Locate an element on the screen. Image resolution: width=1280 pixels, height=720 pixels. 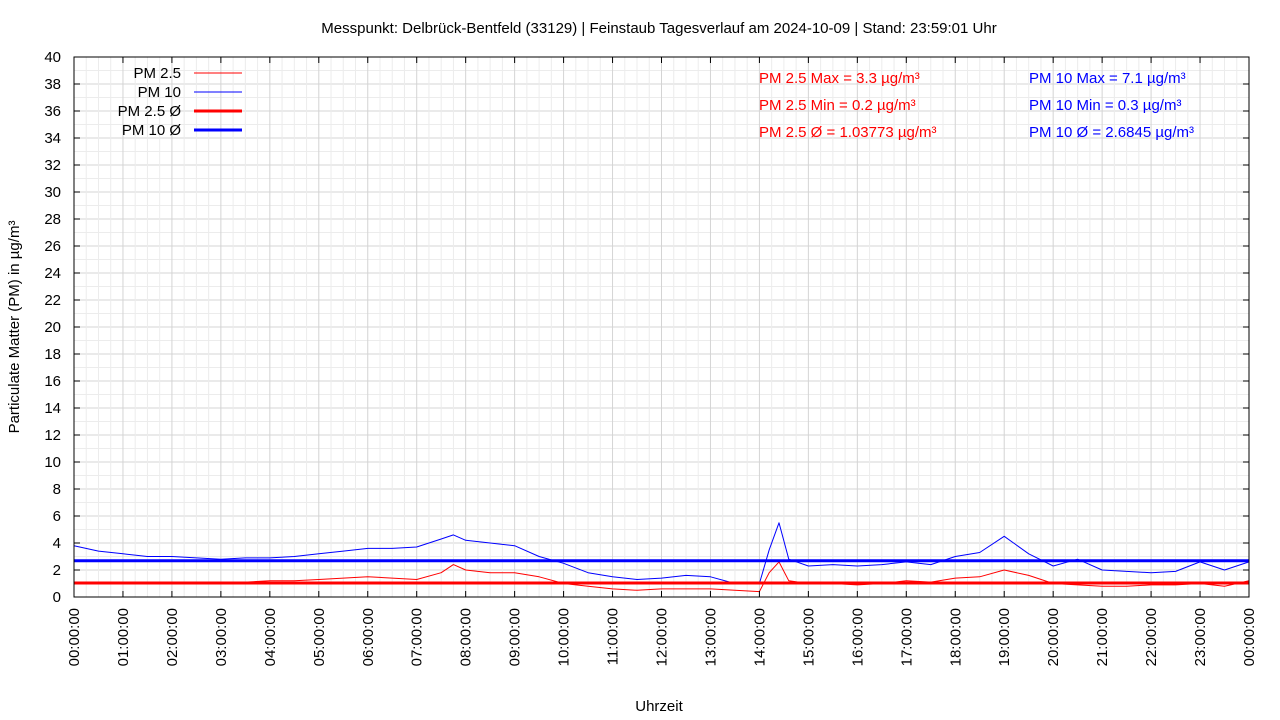
stat-pm25-max: PM 2.5 Max = 3.3 µg/m³ is located at coordinates (839, 78).